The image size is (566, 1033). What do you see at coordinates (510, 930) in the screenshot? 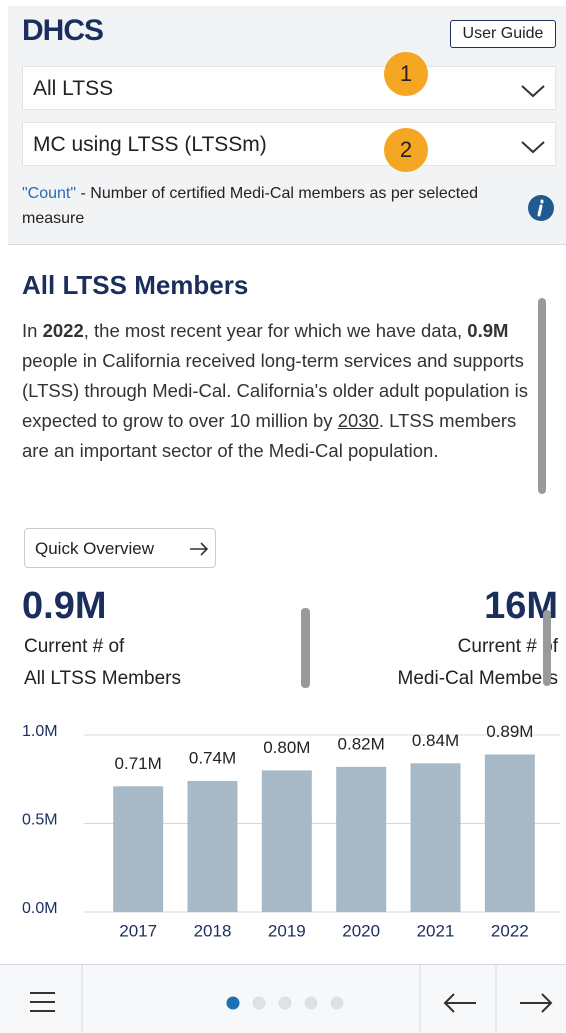
I see `x-tick-label: 2022` at bounding box center [510, 930].